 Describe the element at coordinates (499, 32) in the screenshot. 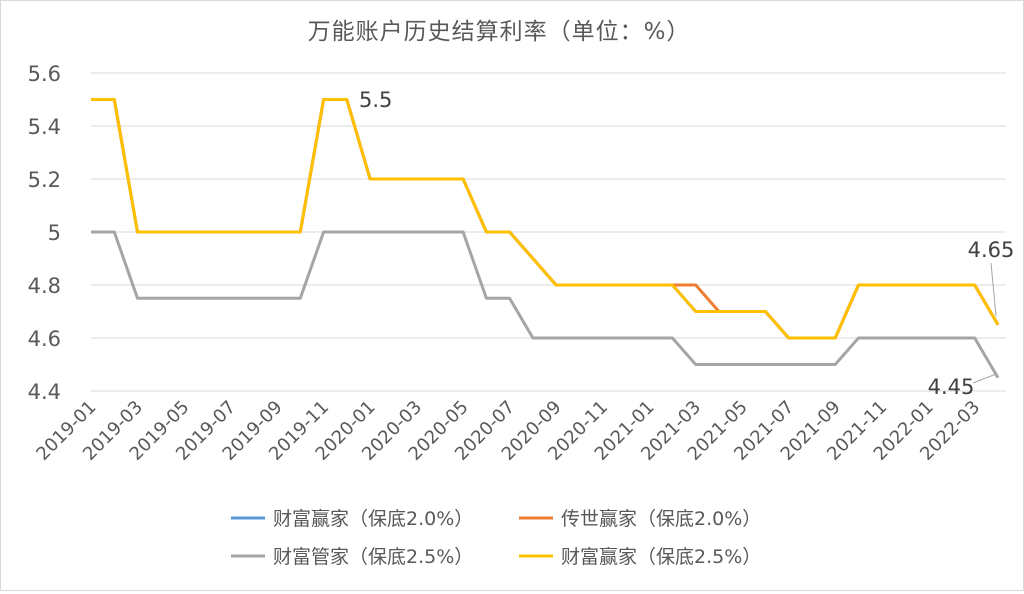

I see `chart-title: 万能账户历史结算利率（单位：%）` at that location.